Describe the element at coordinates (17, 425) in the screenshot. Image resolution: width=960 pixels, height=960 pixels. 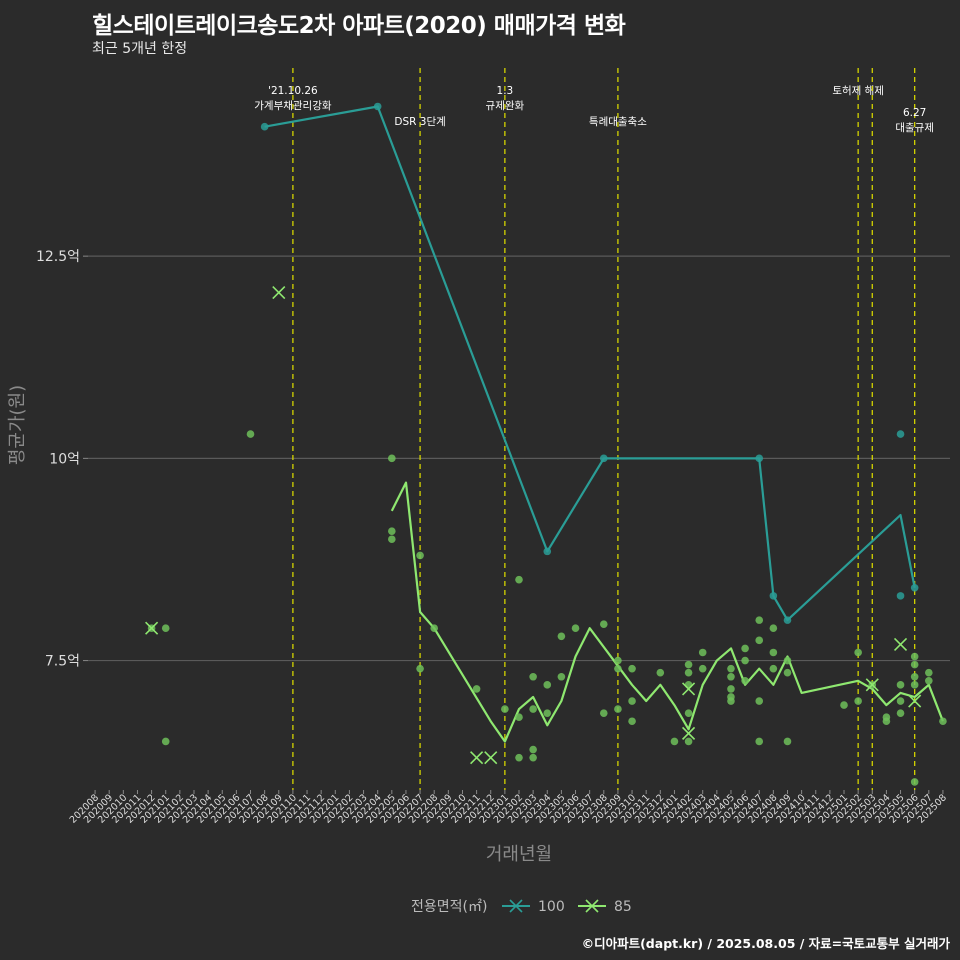
I see `y-axis-title: 평균가(원)` at that location.